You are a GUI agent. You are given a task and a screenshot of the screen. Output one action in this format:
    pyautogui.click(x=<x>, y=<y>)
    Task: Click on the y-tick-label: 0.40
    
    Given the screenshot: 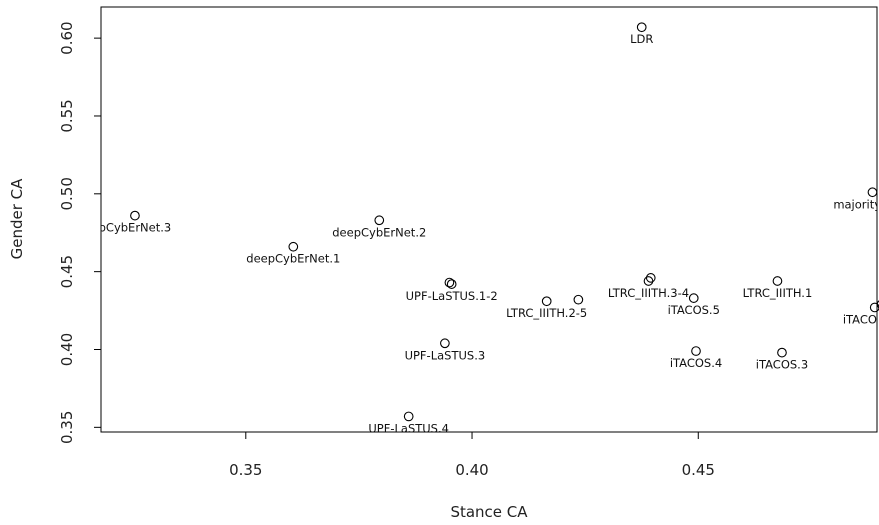 What is the action you would take?
    pyautogui.click(x=67, y=349)
    